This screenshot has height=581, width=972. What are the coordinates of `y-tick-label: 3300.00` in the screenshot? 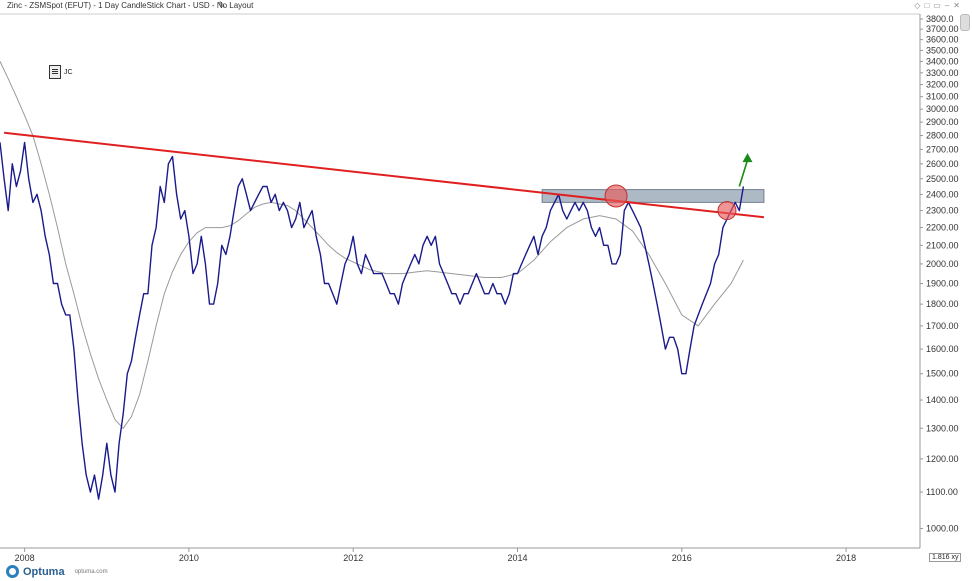 It's located at (942, 73).